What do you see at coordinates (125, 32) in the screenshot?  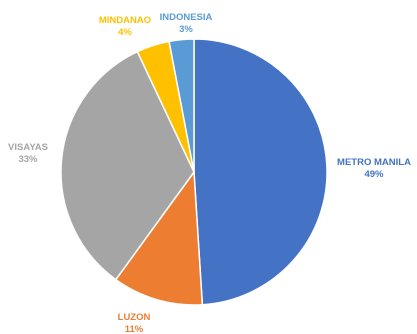 I see `slice-value-mindanao: 4%` at bounding box center [125, 32].